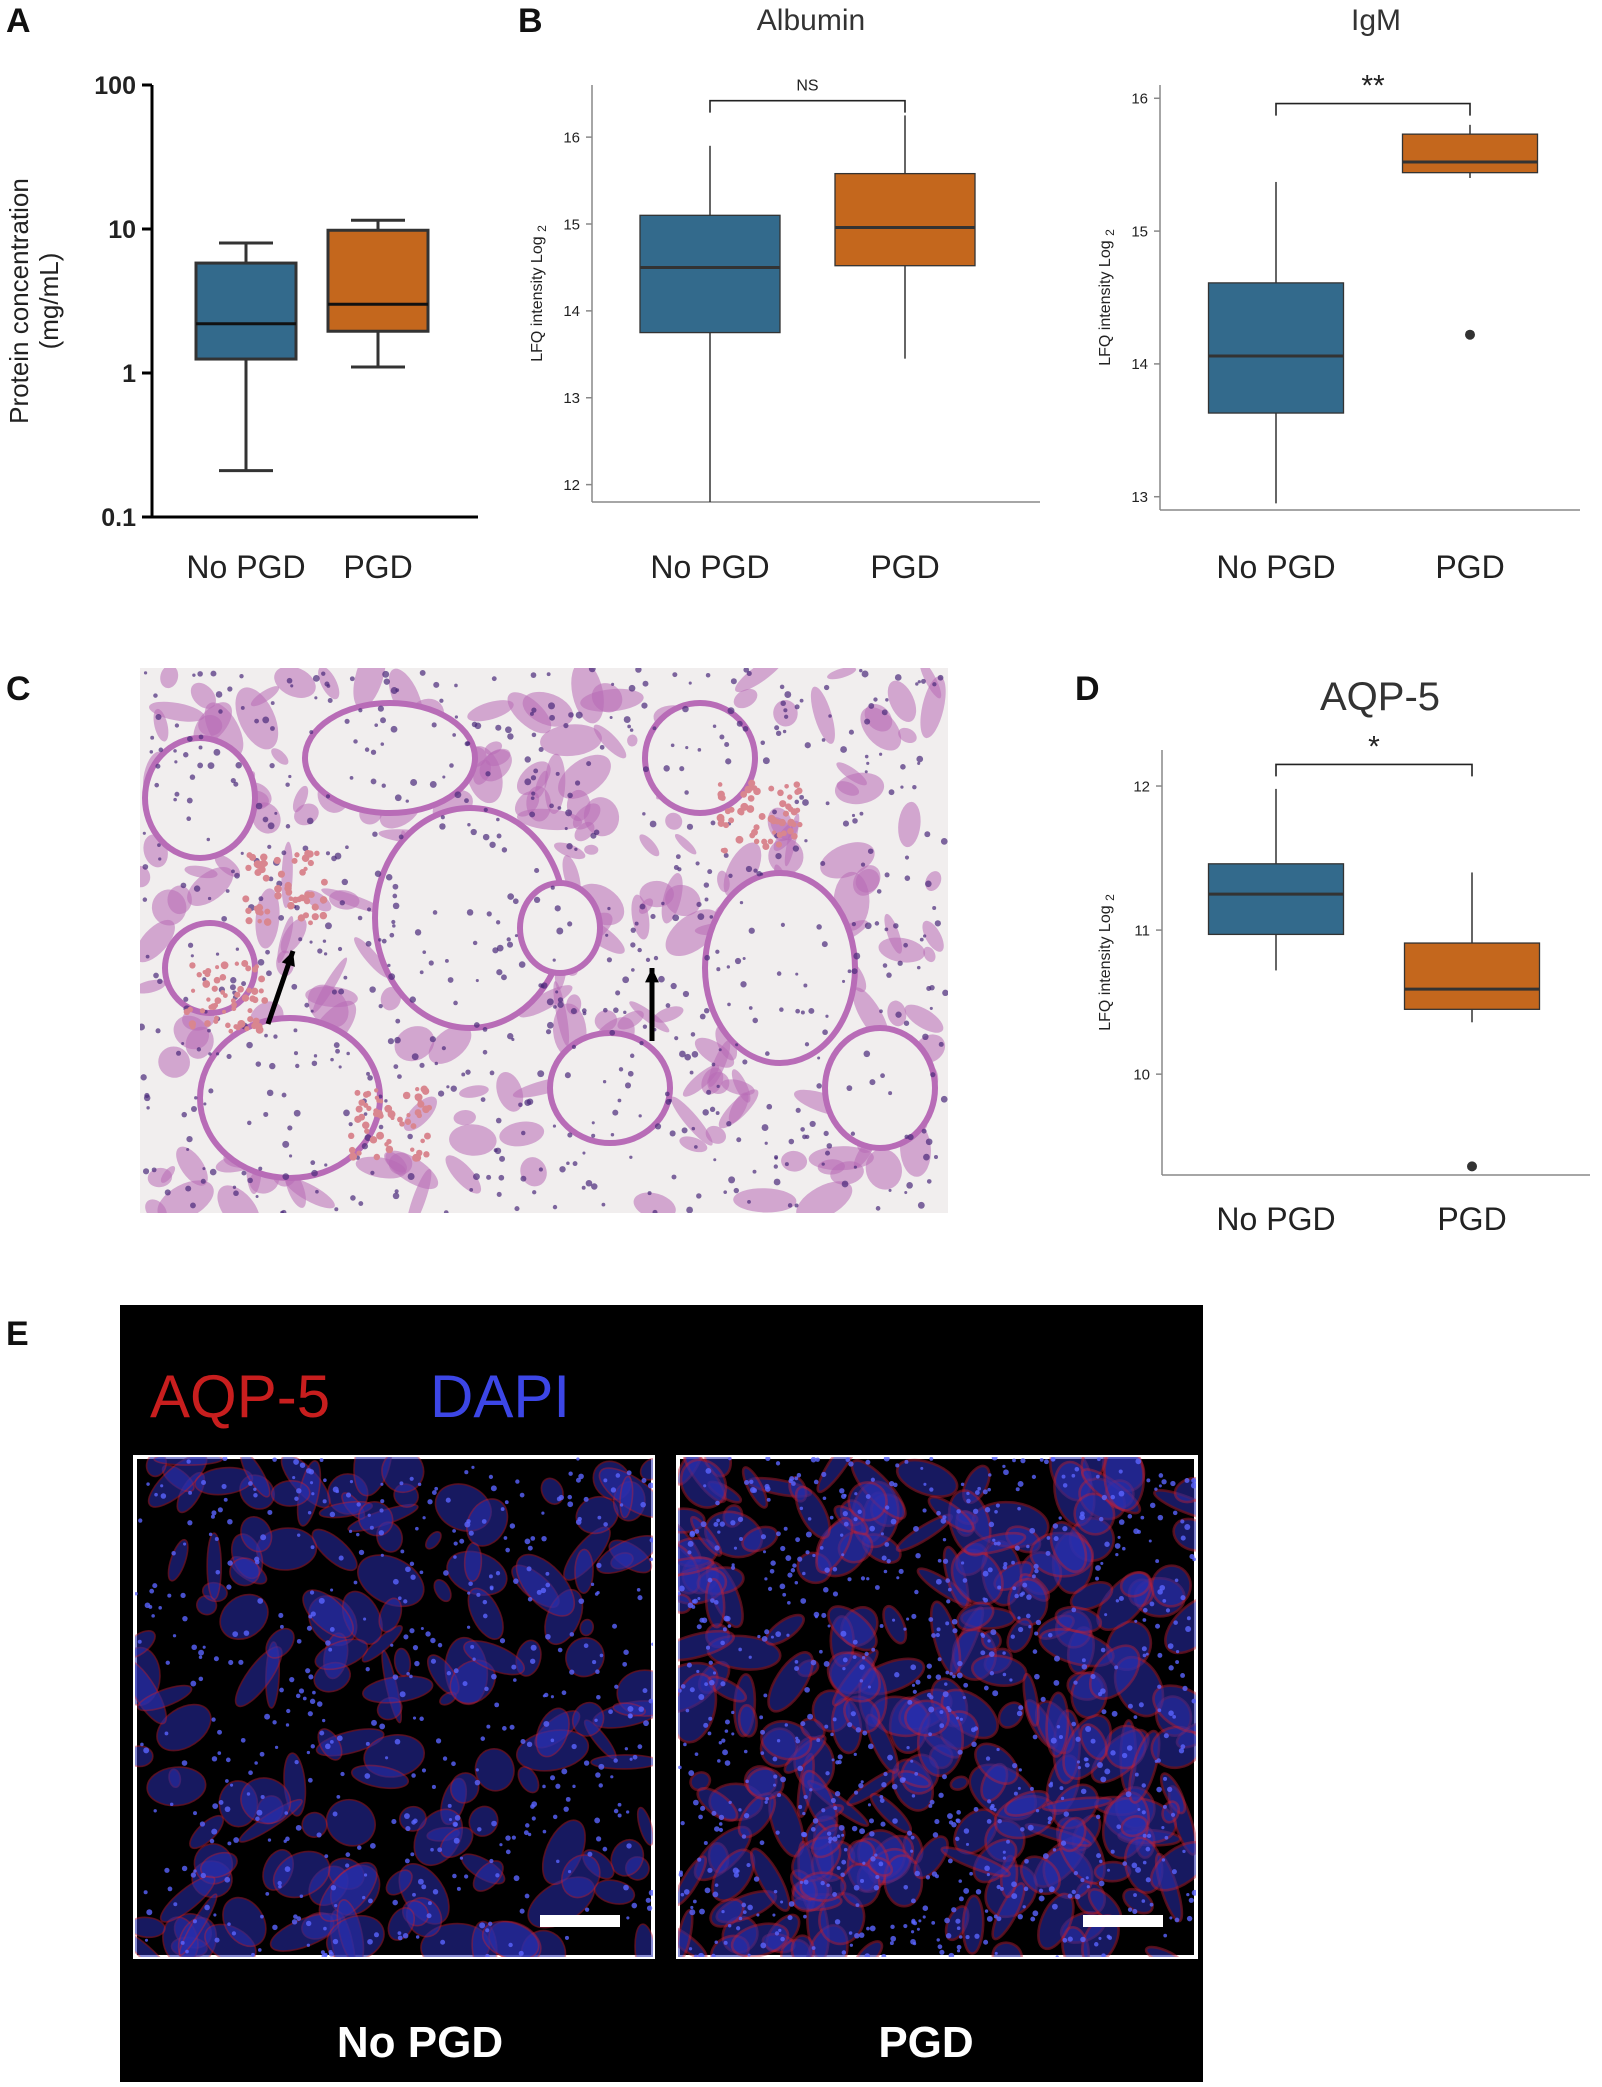  What do you see at coordinates (530, 21) in the screenshot?
I see `panel-letter-b: B` at bounding box center [530, 21].